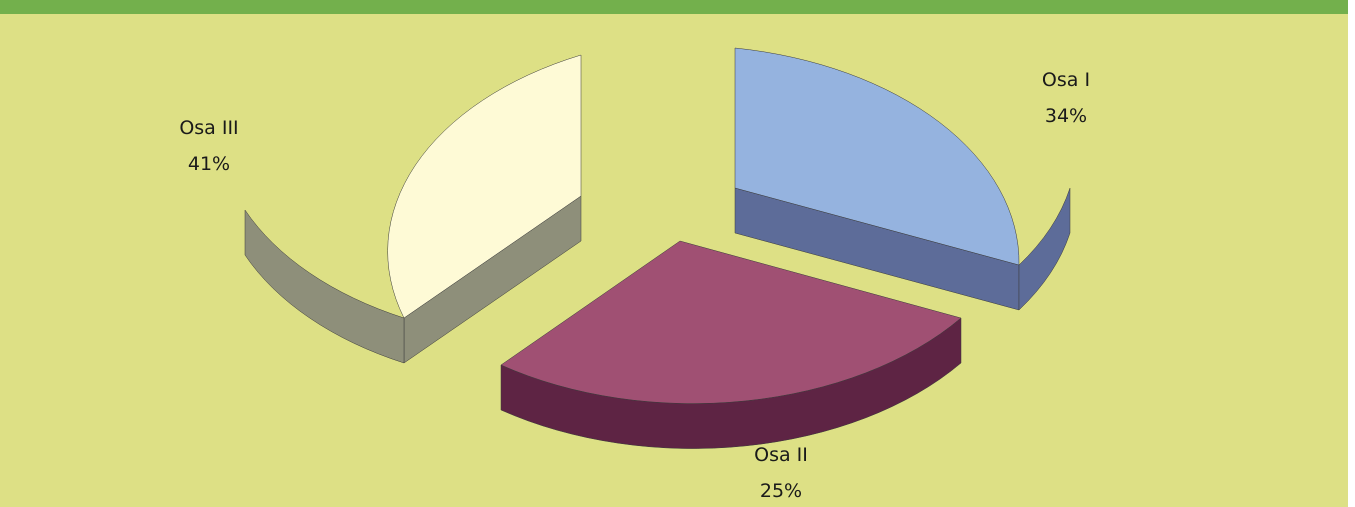  Describe the element at coordinates (324, 286) in the screenshot. I see `pie-rim-osa-iii` at that location.